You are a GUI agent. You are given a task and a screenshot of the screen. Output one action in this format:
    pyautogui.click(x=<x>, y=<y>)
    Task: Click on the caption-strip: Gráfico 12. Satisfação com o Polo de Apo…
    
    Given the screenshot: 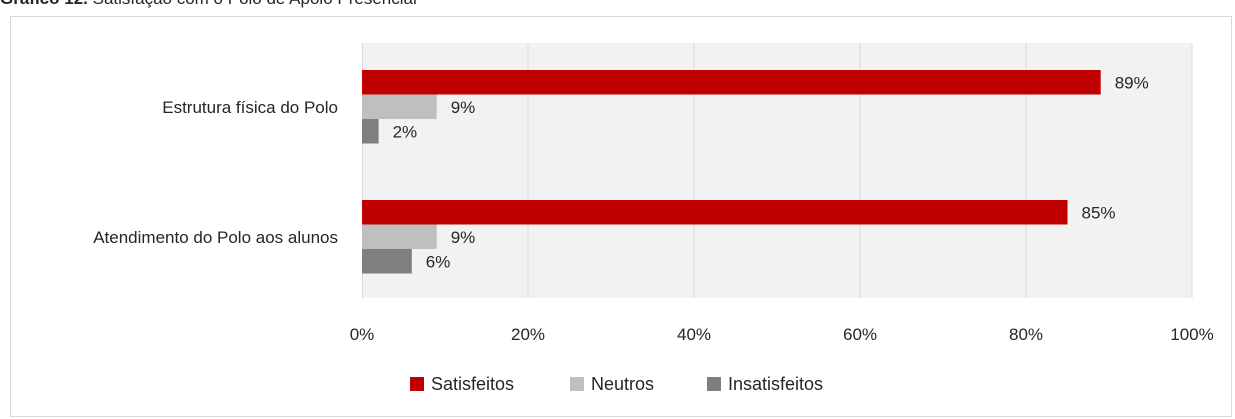 What is the action you would take?
    pyautogui.click(x=617, y=5)
    